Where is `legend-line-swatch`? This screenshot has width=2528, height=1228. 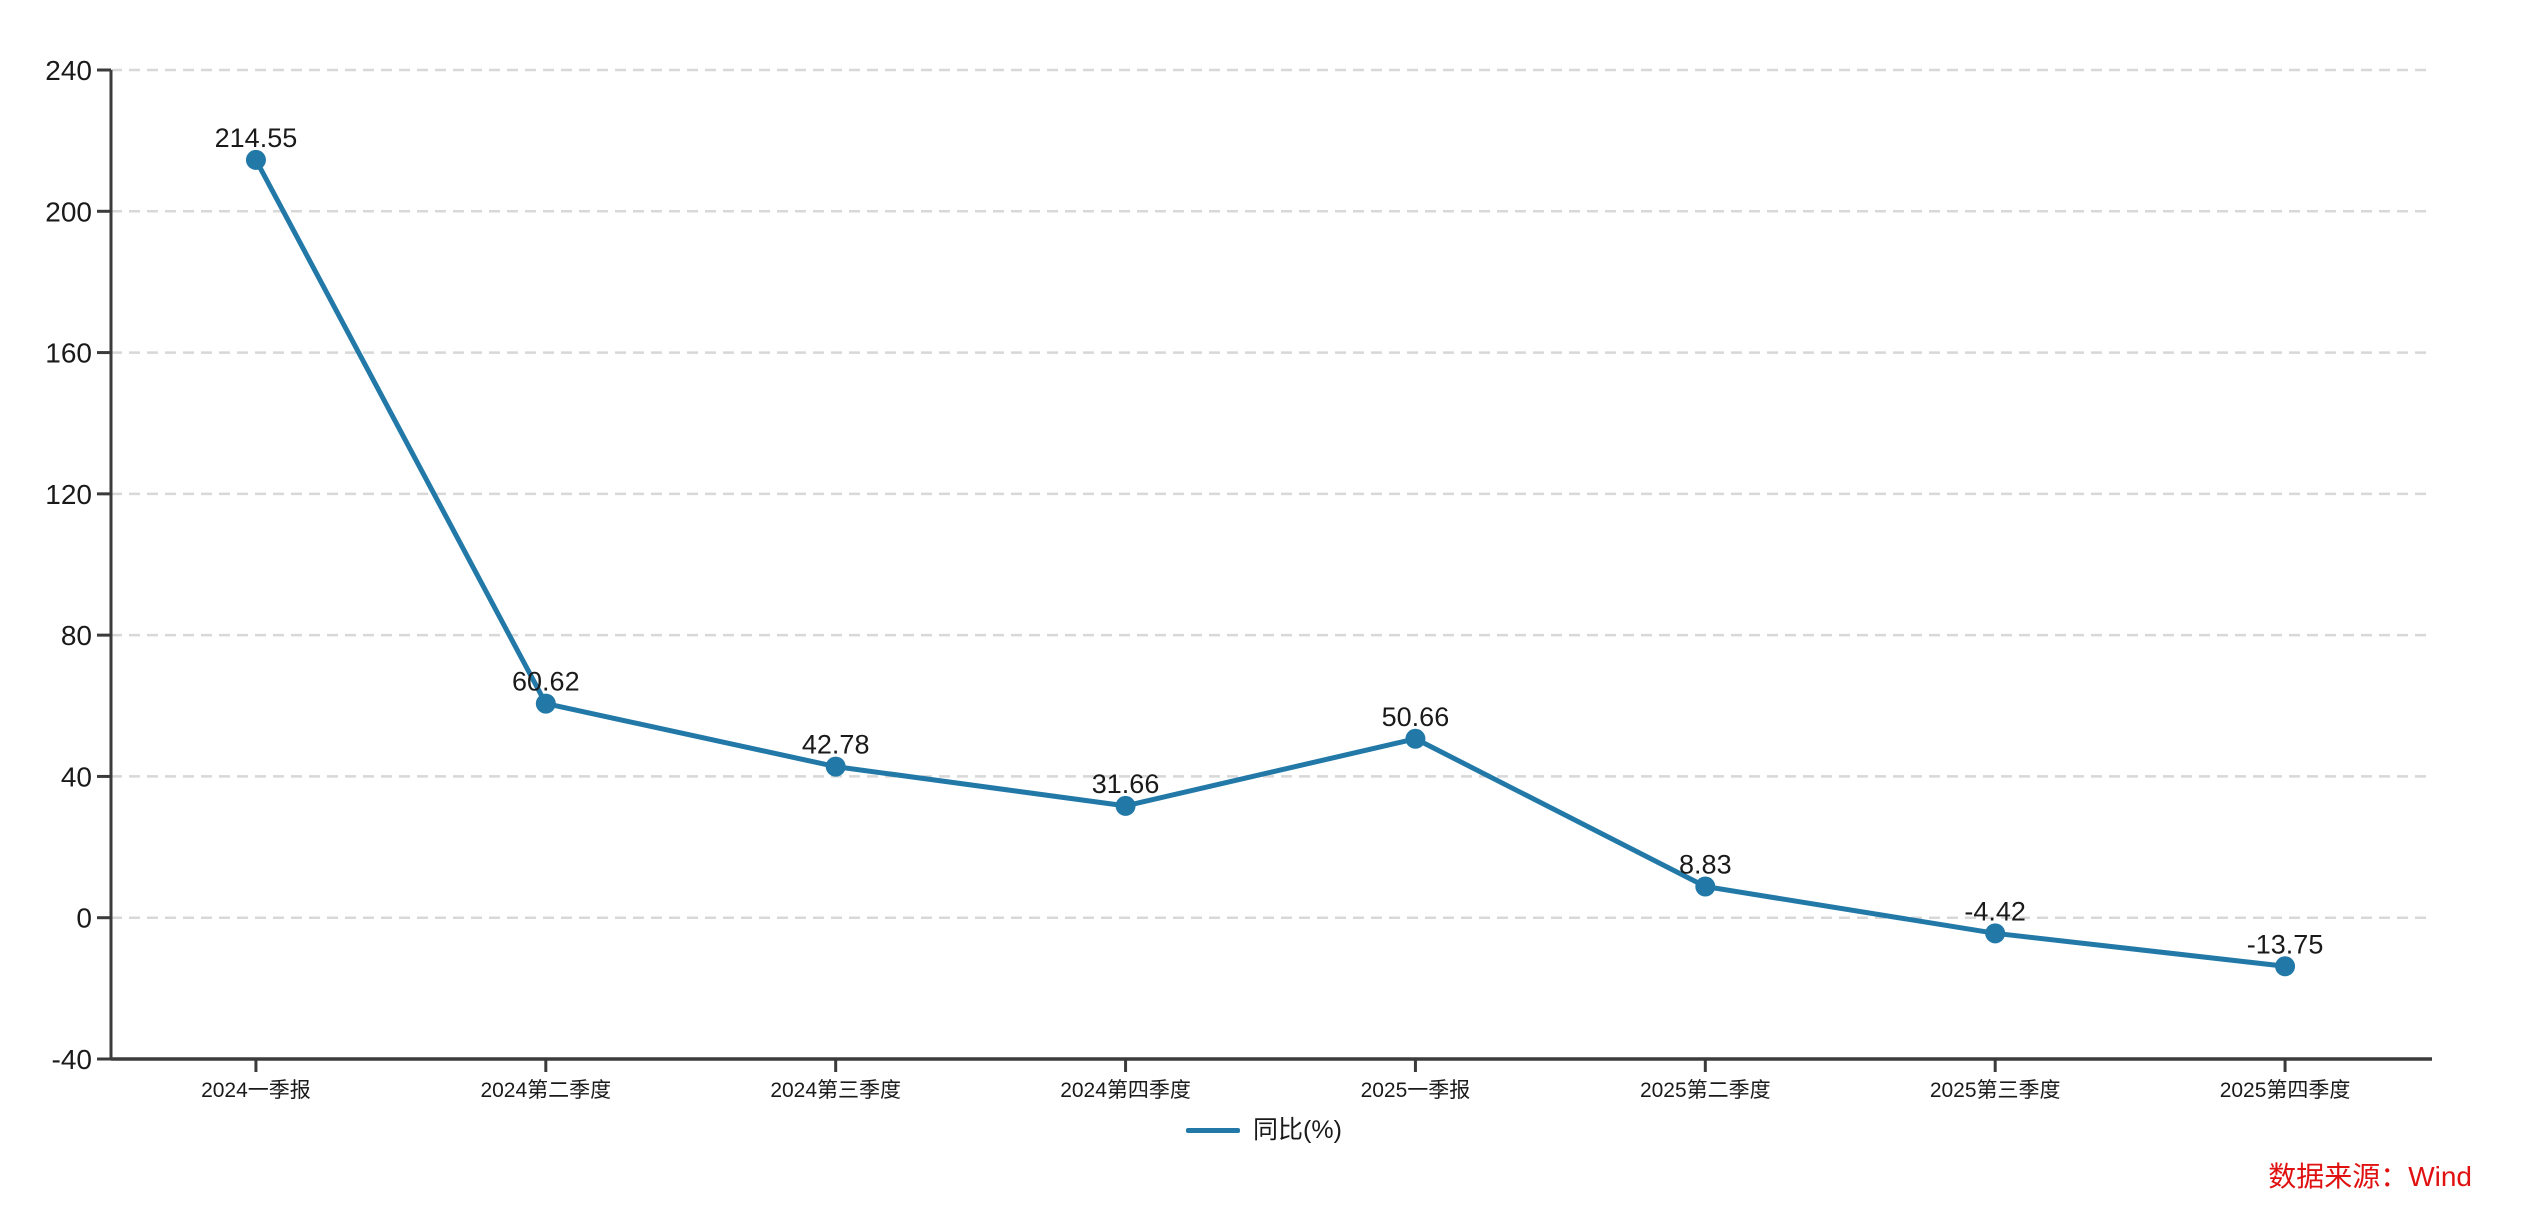 legend-line-swatch is located at coordinates (1213, 1130).